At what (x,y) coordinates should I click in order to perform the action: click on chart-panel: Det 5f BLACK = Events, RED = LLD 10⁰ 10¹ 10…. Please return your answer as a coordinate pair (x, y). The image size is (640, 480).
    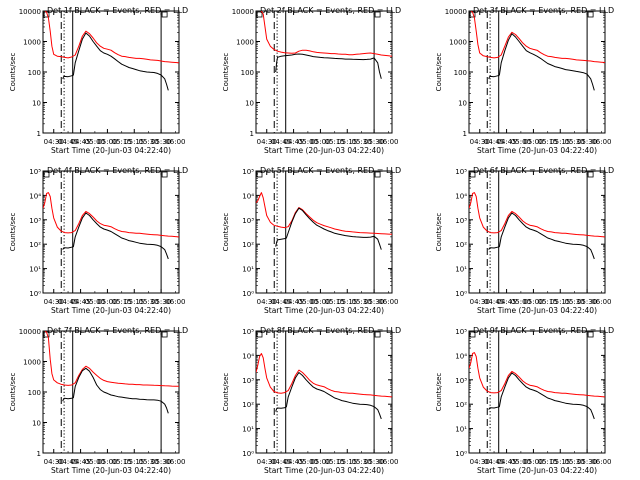
    Looking at the image, I should click on (311, 240).